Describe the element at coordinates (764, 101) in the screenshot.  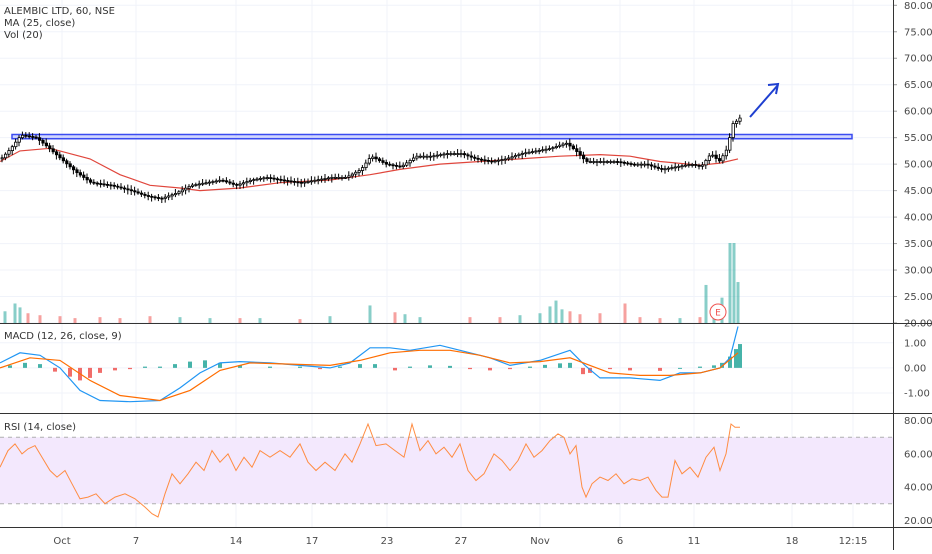
I see `trend-arrow-icon` at that location.